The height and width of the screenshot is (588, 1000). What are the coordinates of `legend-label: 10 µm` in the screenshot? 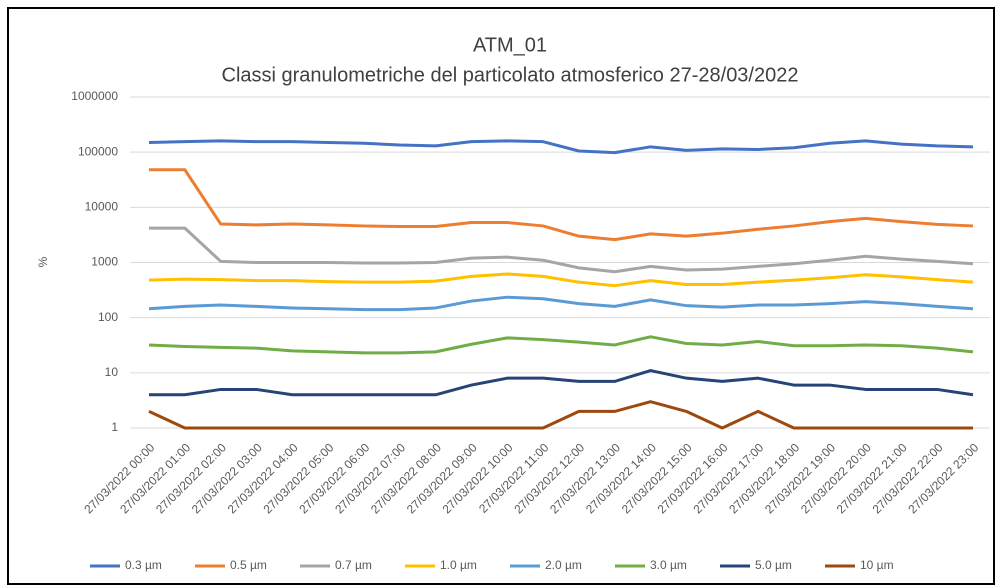 It's located at (877, 565).